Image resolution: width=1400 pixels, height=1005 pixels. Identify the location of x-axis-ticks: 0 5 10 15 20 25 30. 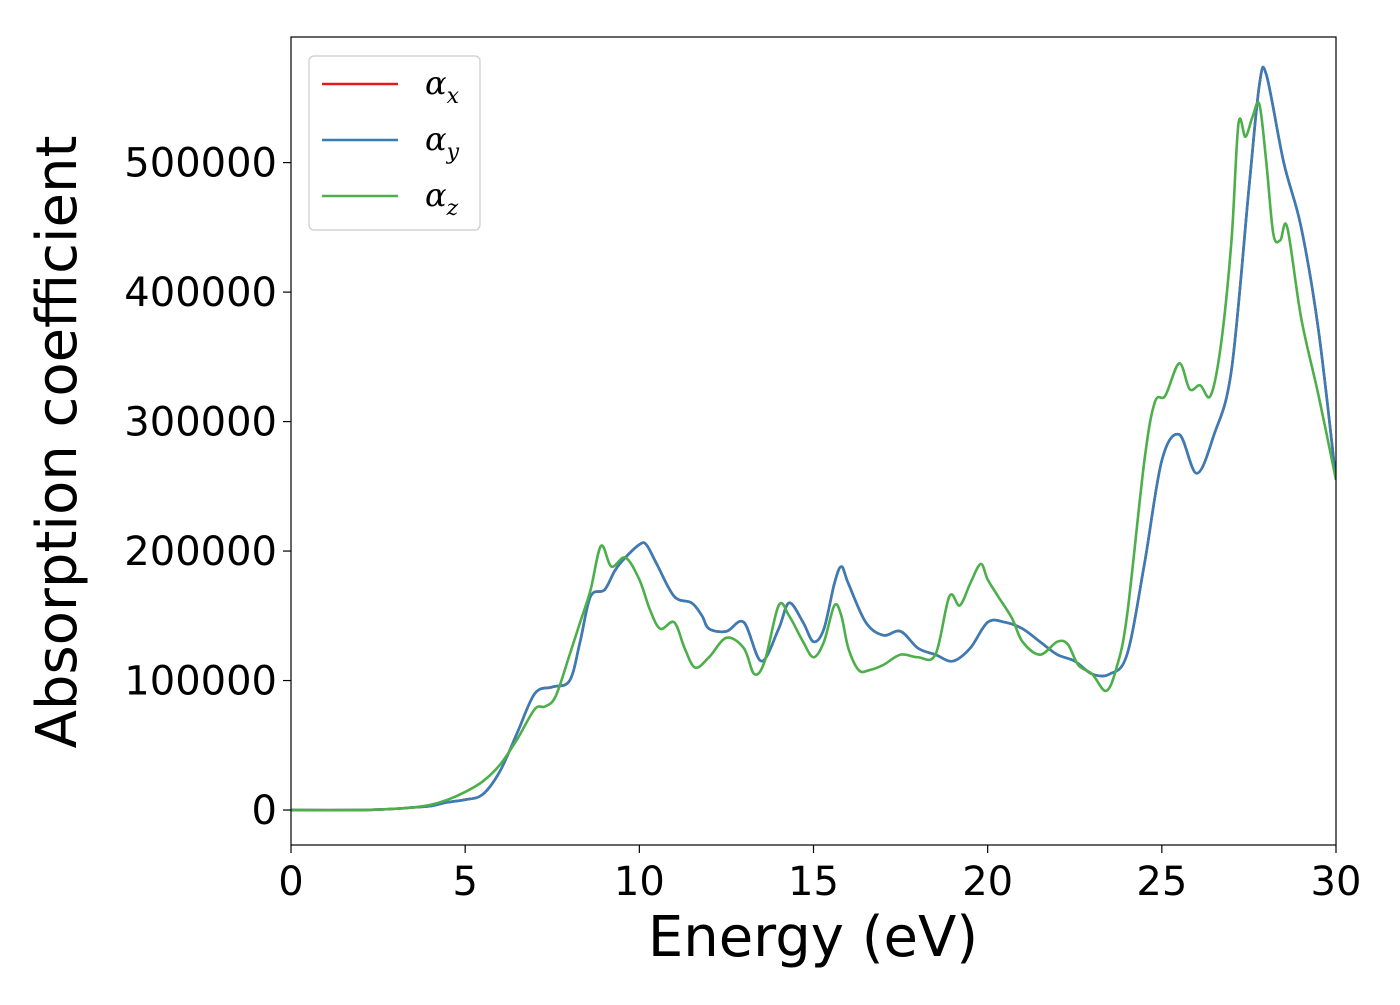
(819, 875).